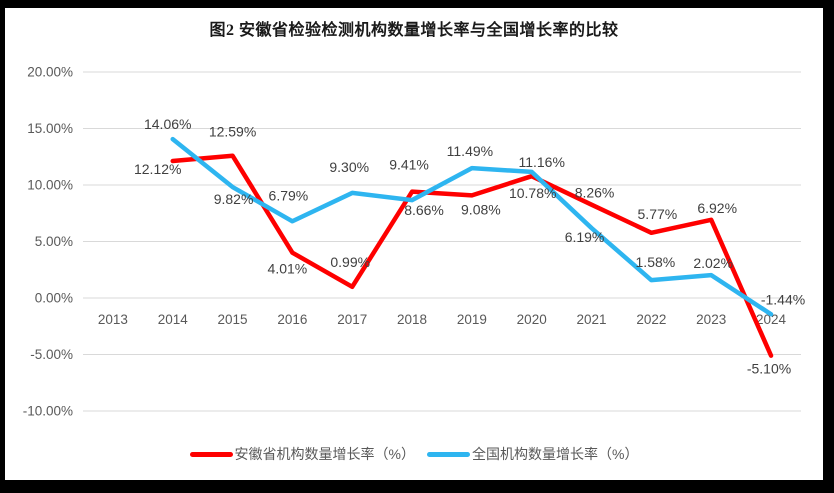 This screenshot has width=834, height=493. I want to click on legend-label-national: 全国机构数量增长率（%）, so click(555, 454).